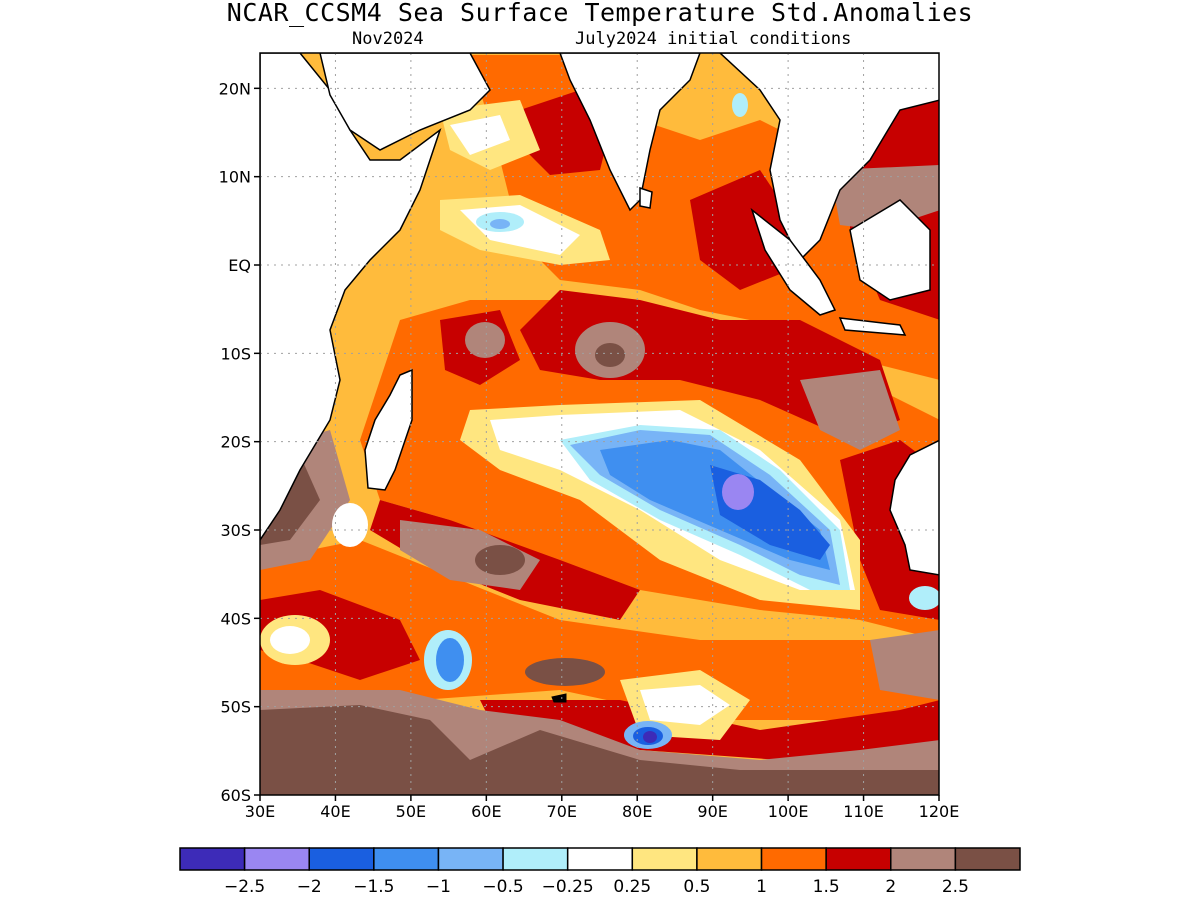 Image resolution: width=1200 pixels, height=900 pixels. What do you see at coordinates (235, 530) in the screenshot?
I see `lat-tick-label: 30S` at bounding box center [235, 530].